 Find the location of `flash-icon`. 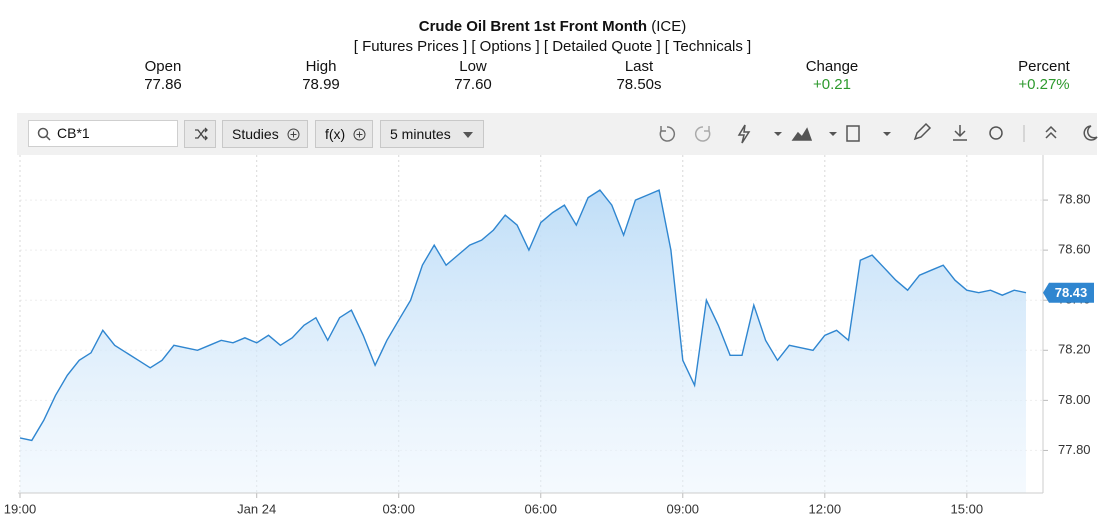

flash-icon is located at coordinates (744, 134).